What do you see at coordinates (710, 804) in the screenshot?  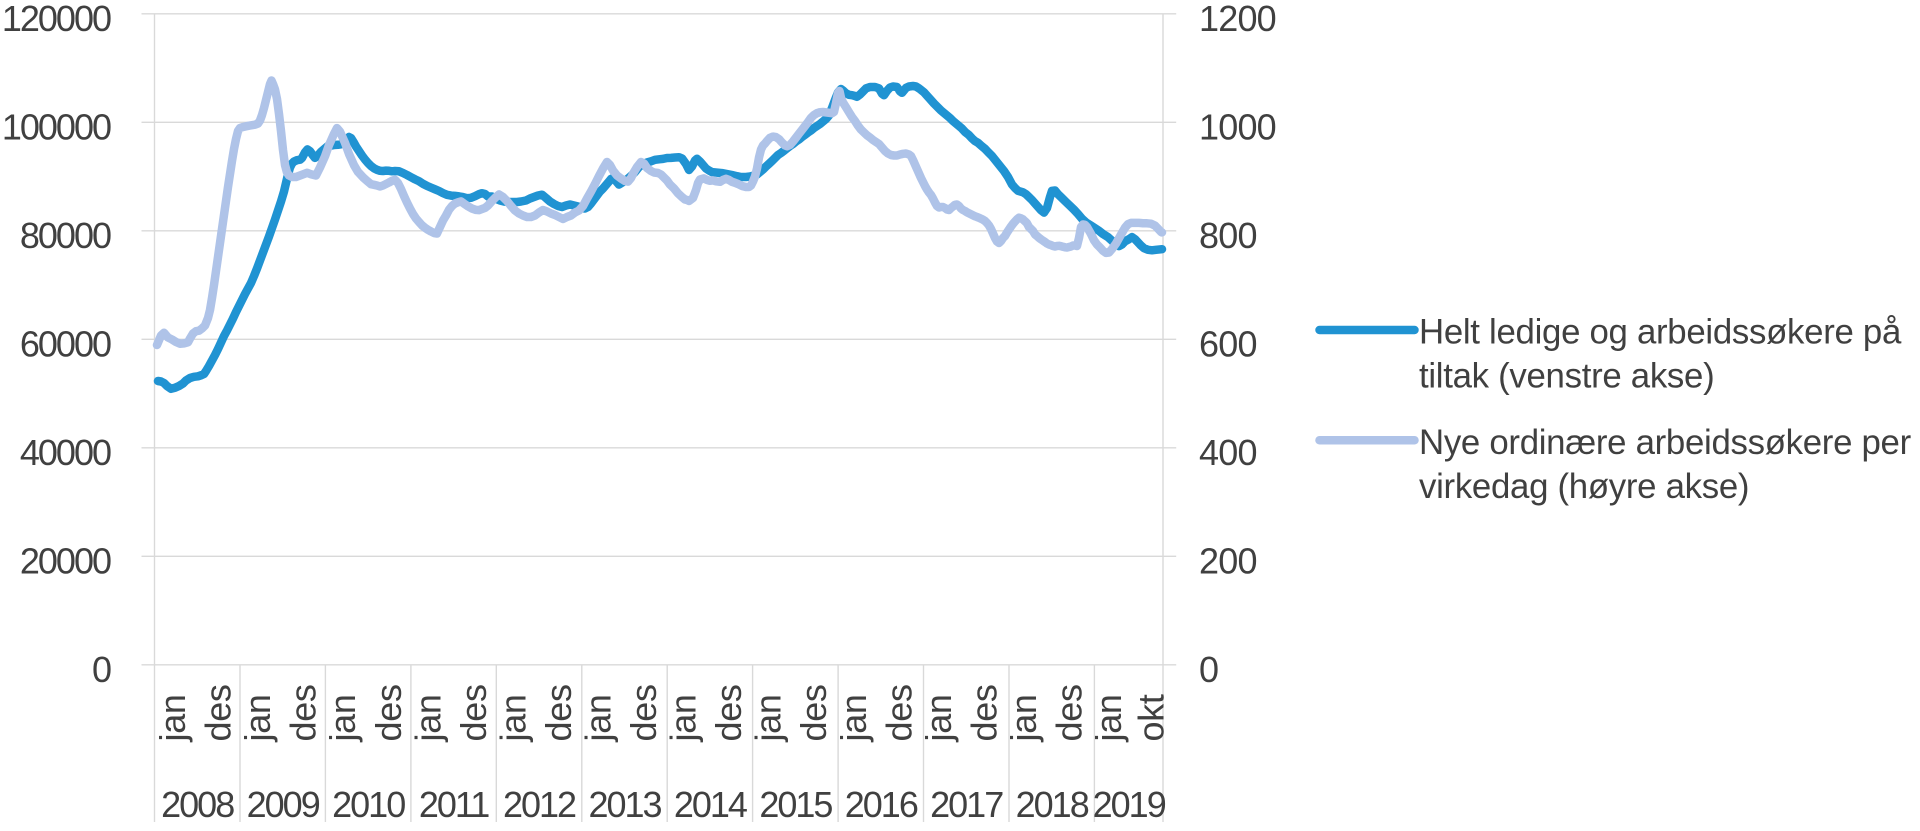 I see `svg-text: 2014` at bounding box center [710, 804].